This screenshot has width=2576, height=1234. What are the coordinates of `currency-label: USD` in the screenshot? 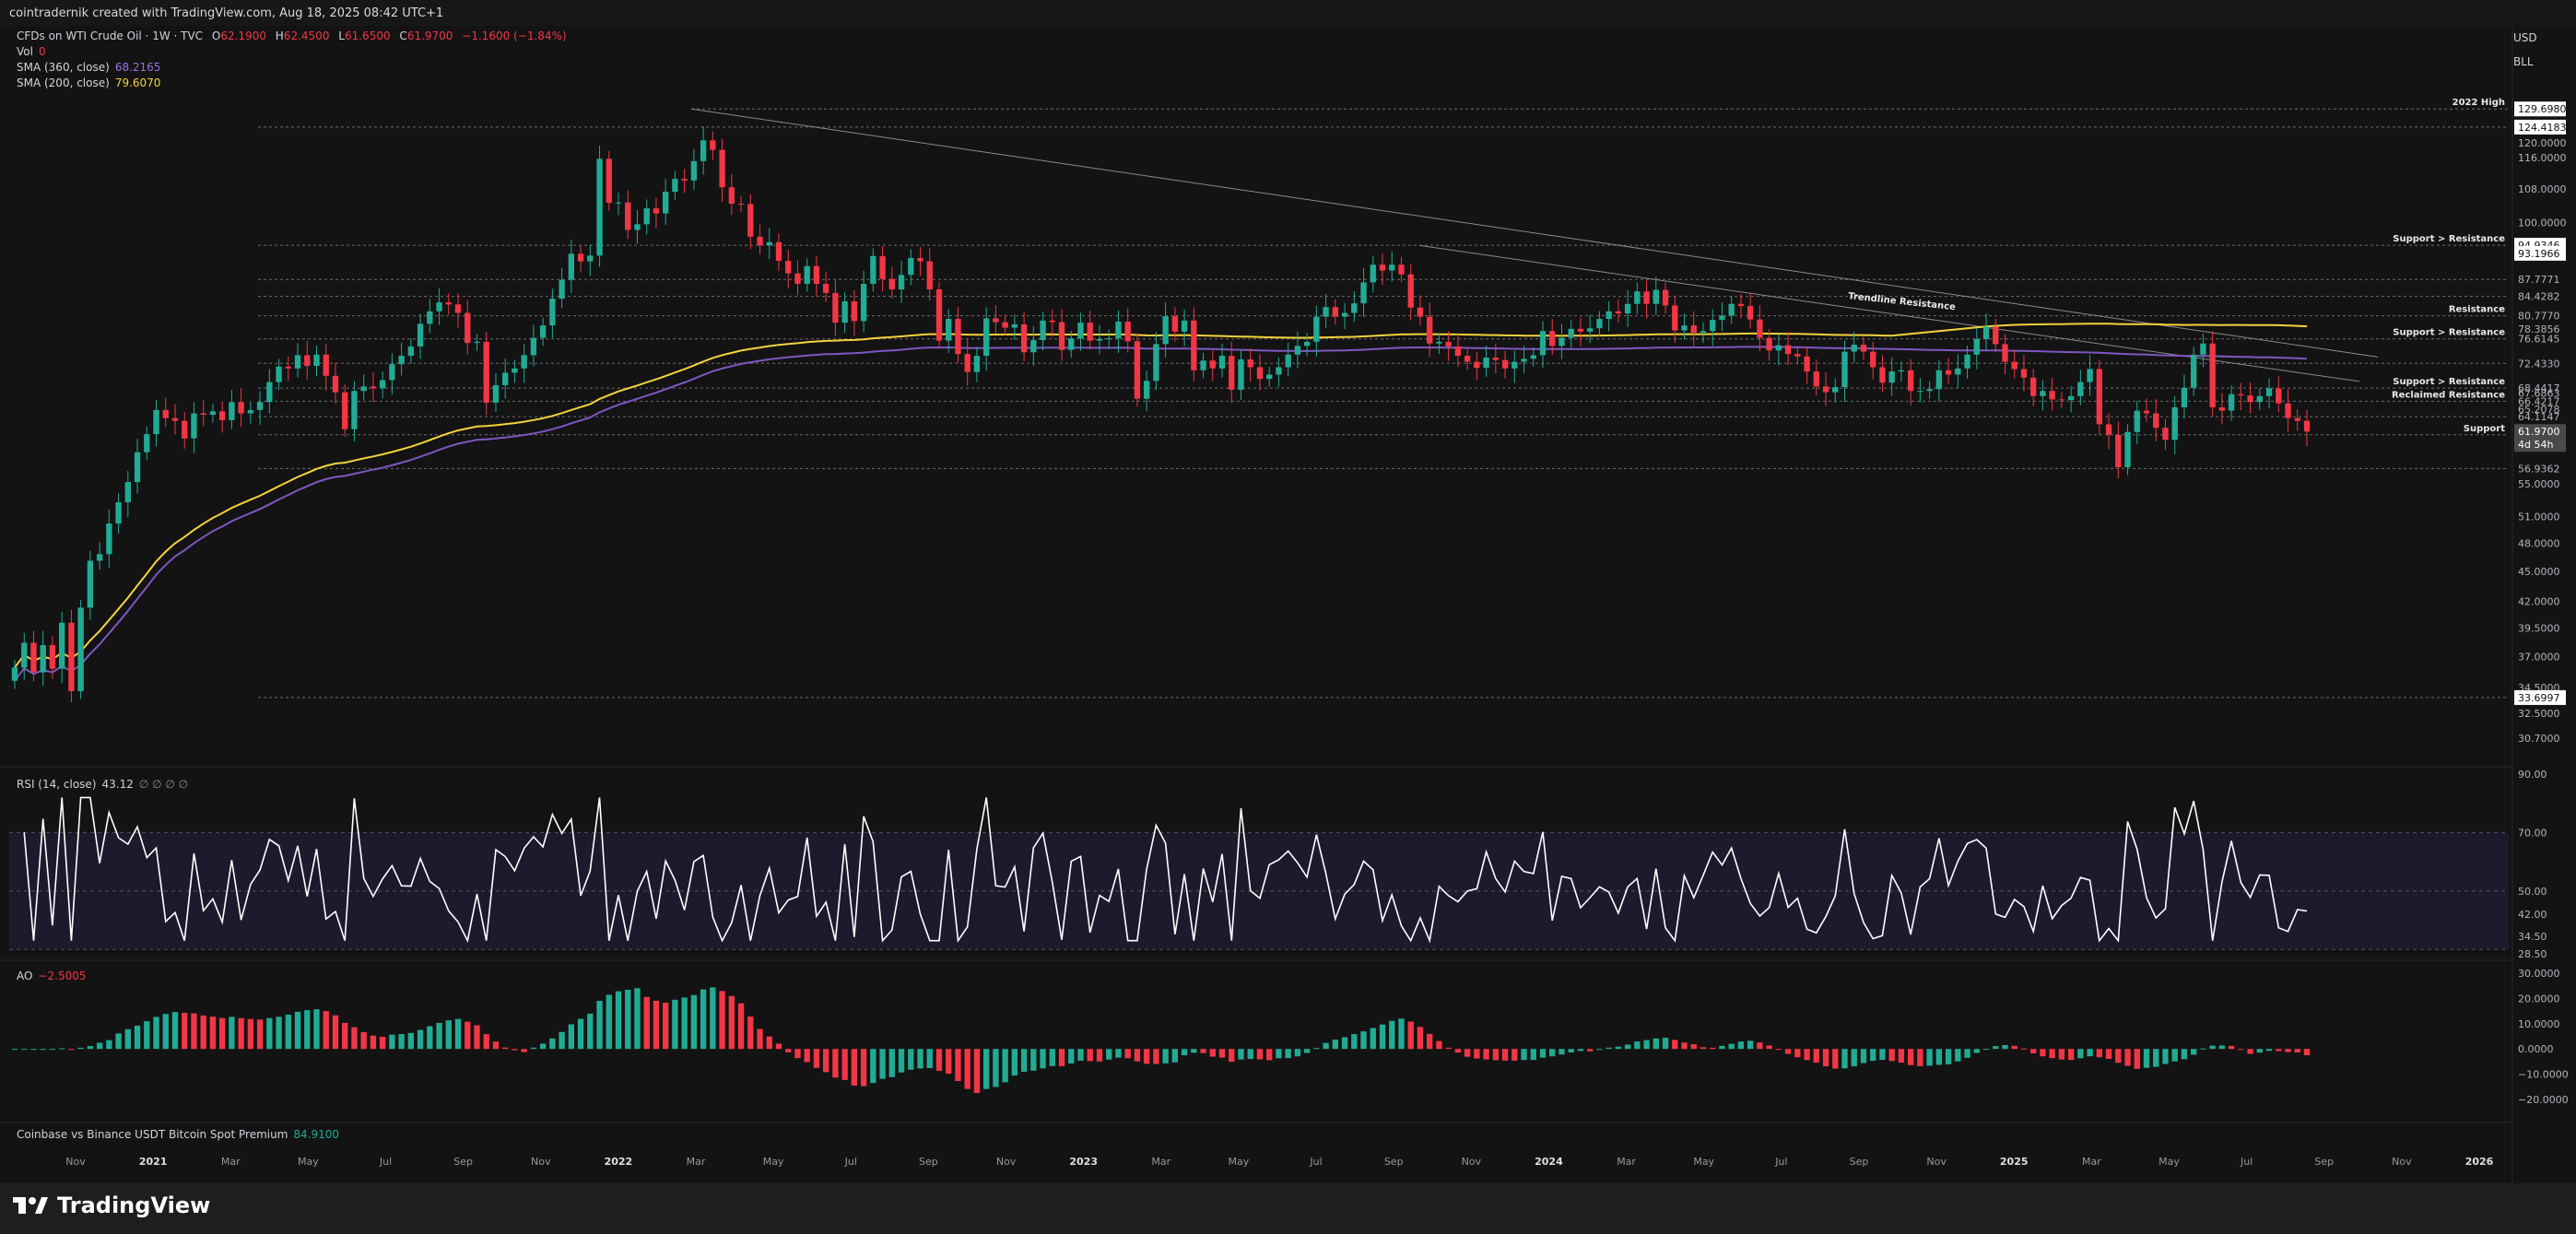 It's located at (2525, 37).